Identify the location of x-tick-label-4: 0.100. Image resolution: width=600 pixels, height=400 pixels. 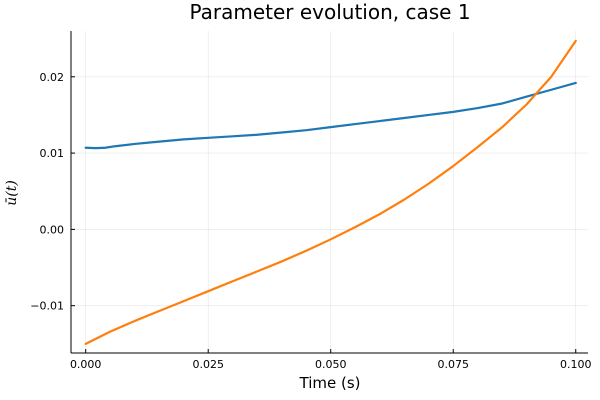
(576, 364).